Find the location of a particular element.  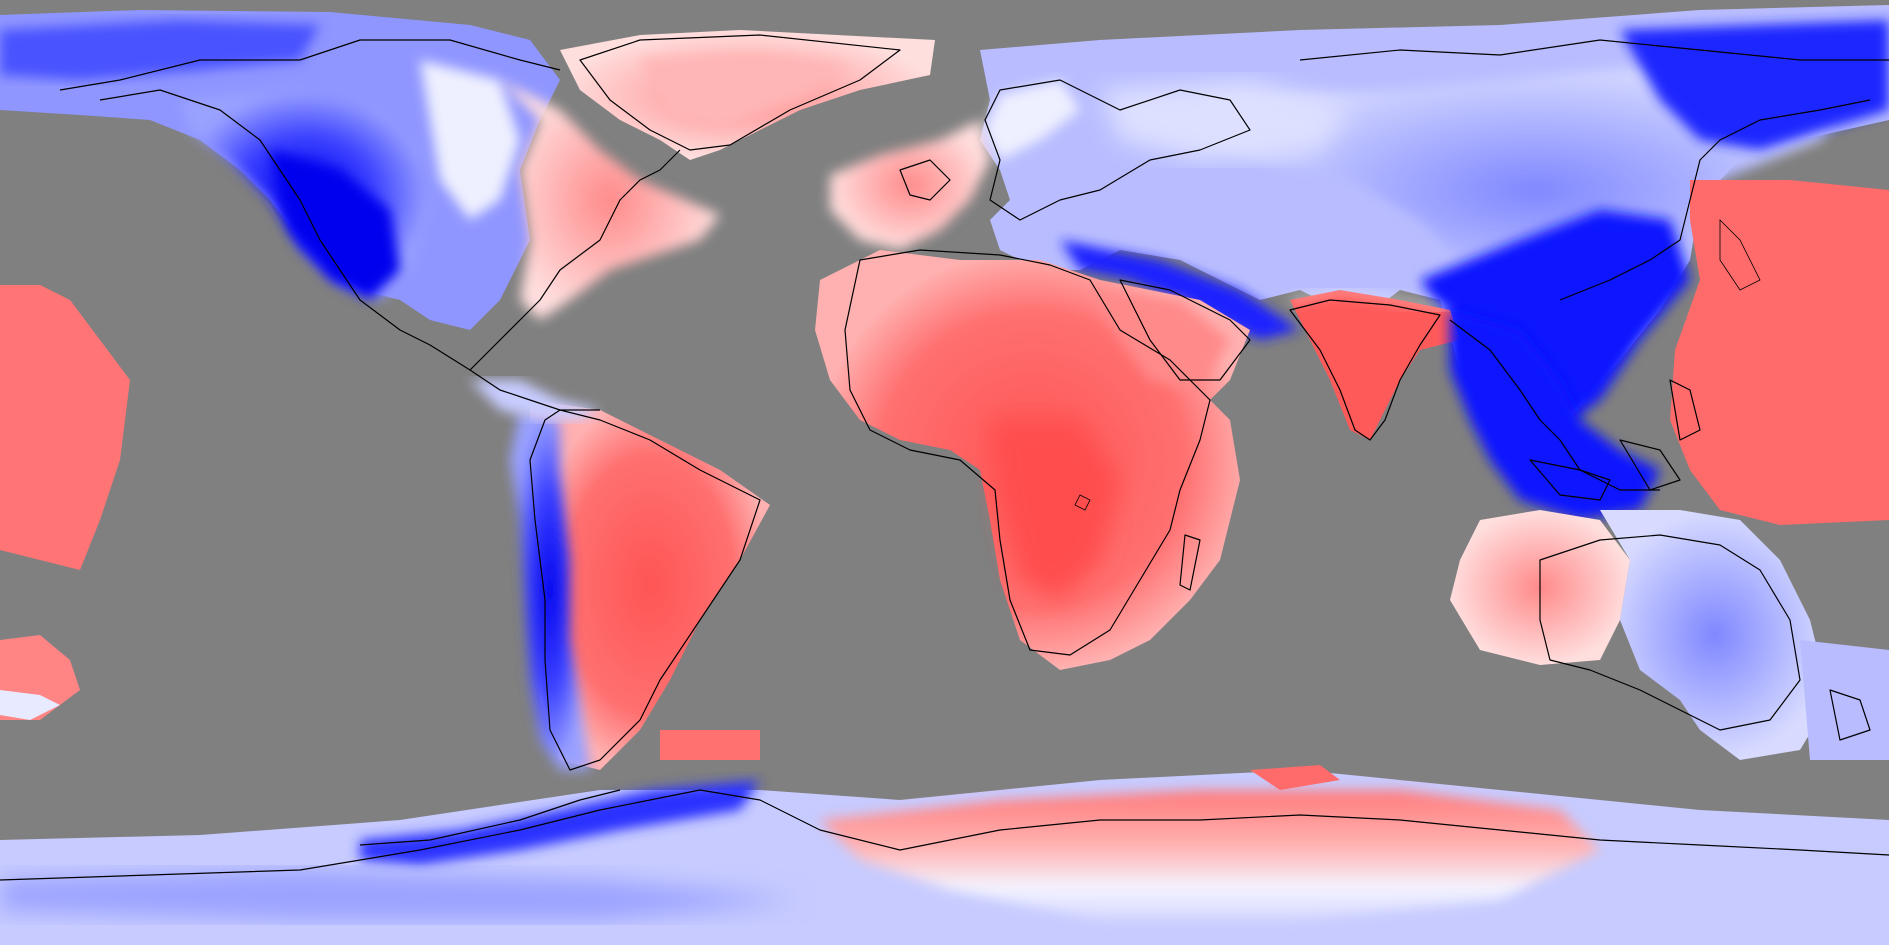

region-southeast-asia is located at coordinates (1555, 415).